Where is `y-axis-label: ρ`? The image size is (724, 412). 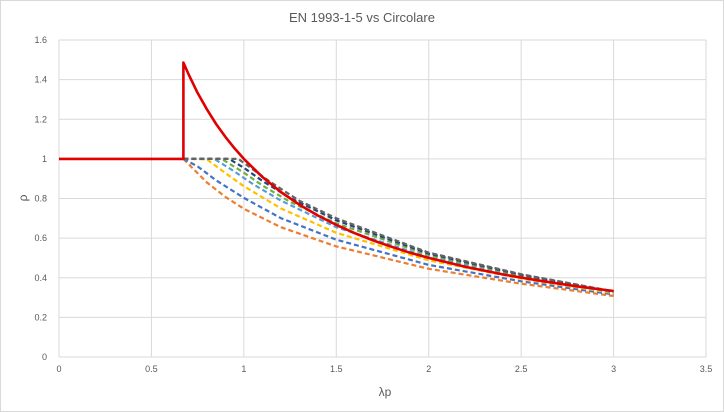
y-axis-label: ρ is located at coordinates (23, 197).